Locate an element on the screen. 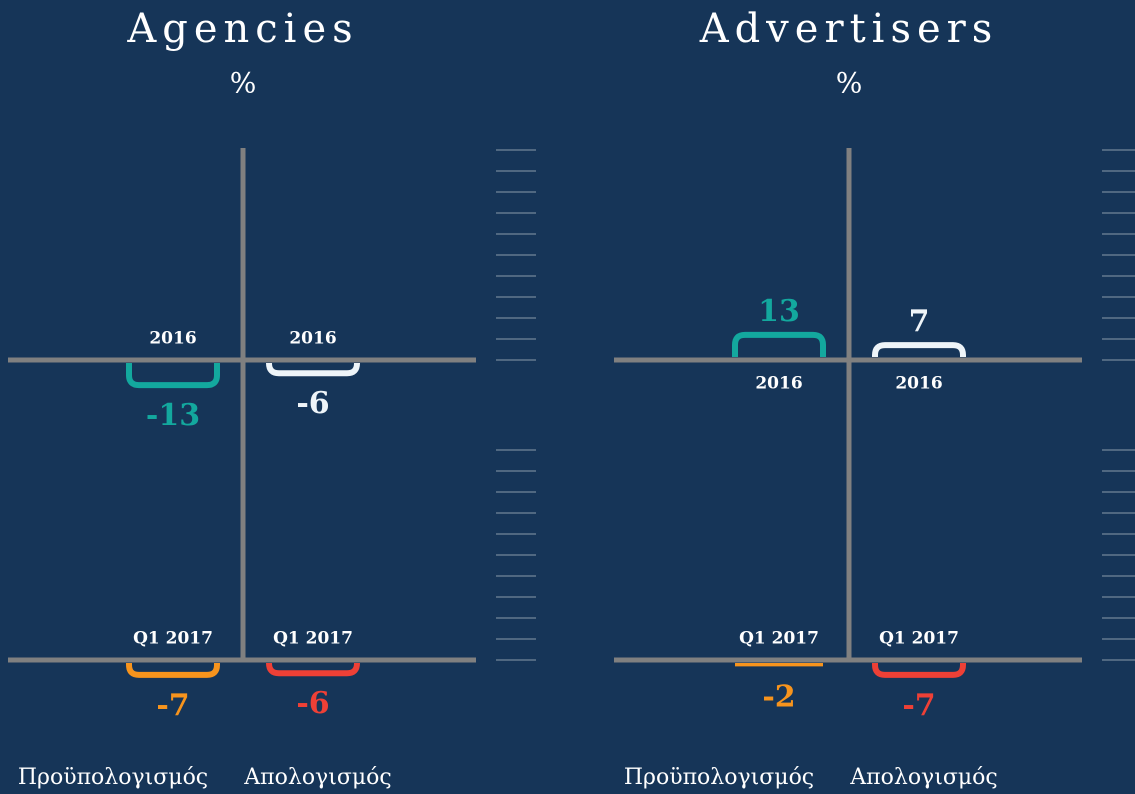  panel-title: Agencies is located at coordinates (242, 29).